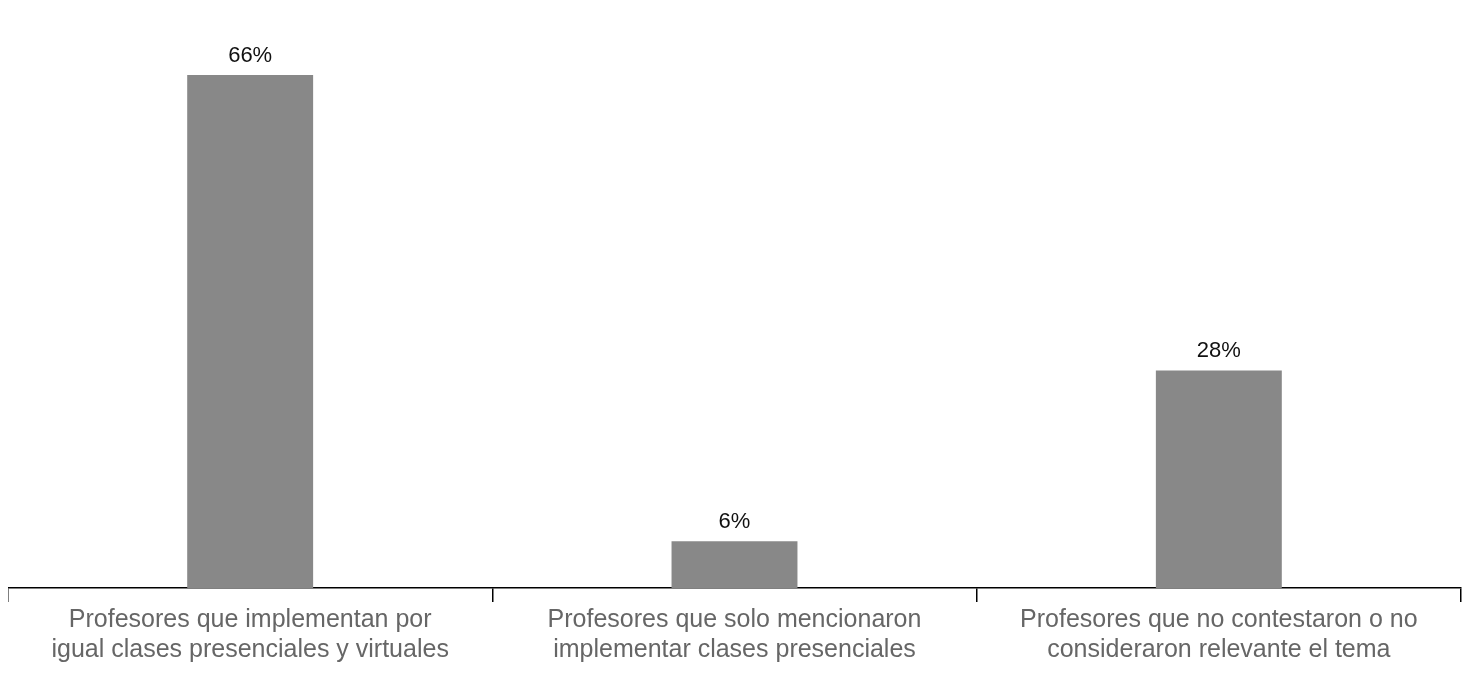 Image resolution: width=1471 pixels, height=679 pixels. What do you see at coordinates (250, 55) in the screenshot?
I see `data-label: 66%` at bounding box center [250, 55].